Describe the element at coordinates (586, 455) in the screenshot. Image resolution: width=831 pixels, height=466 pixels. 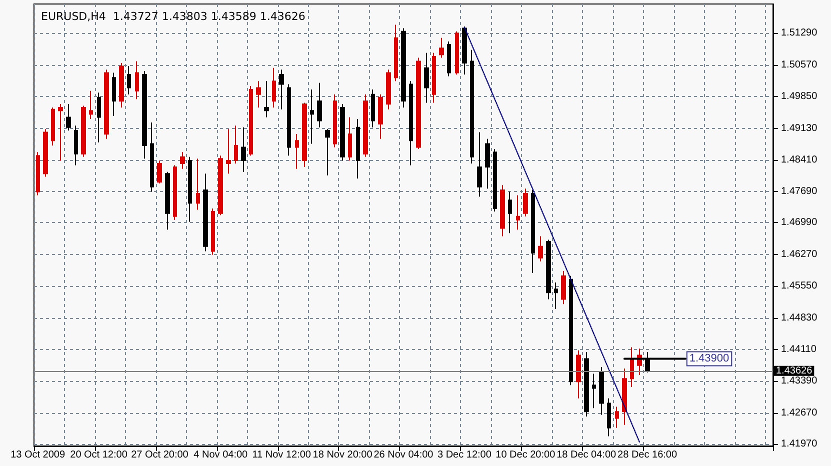
I see `x-tick-label: 18 Dec 04:00` at that location.